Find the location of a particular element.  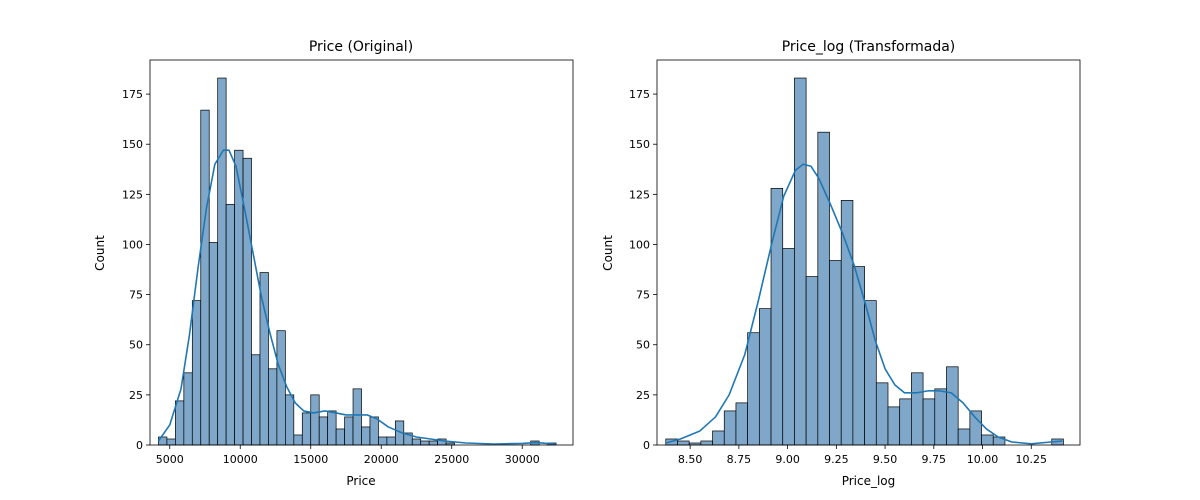

chart-title: Price (Original) is located at coordinates (361, 47).